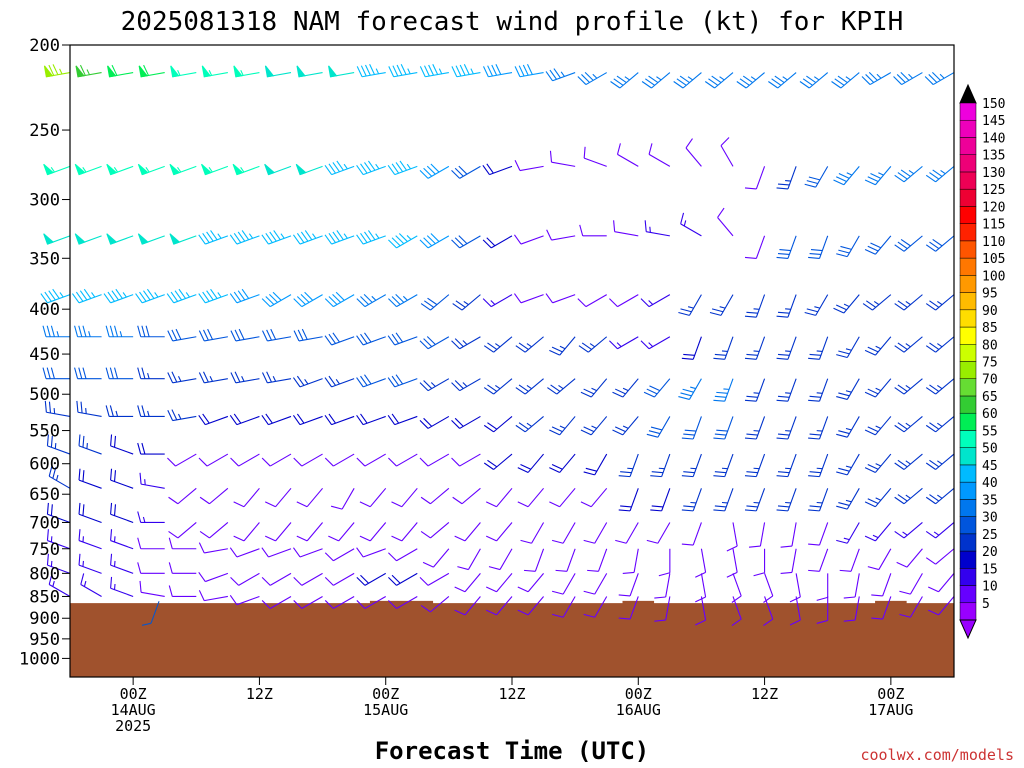  Describe the element at coordinates (990, 587) in the screenshot. I see `colorbar-label: 10` at that location.